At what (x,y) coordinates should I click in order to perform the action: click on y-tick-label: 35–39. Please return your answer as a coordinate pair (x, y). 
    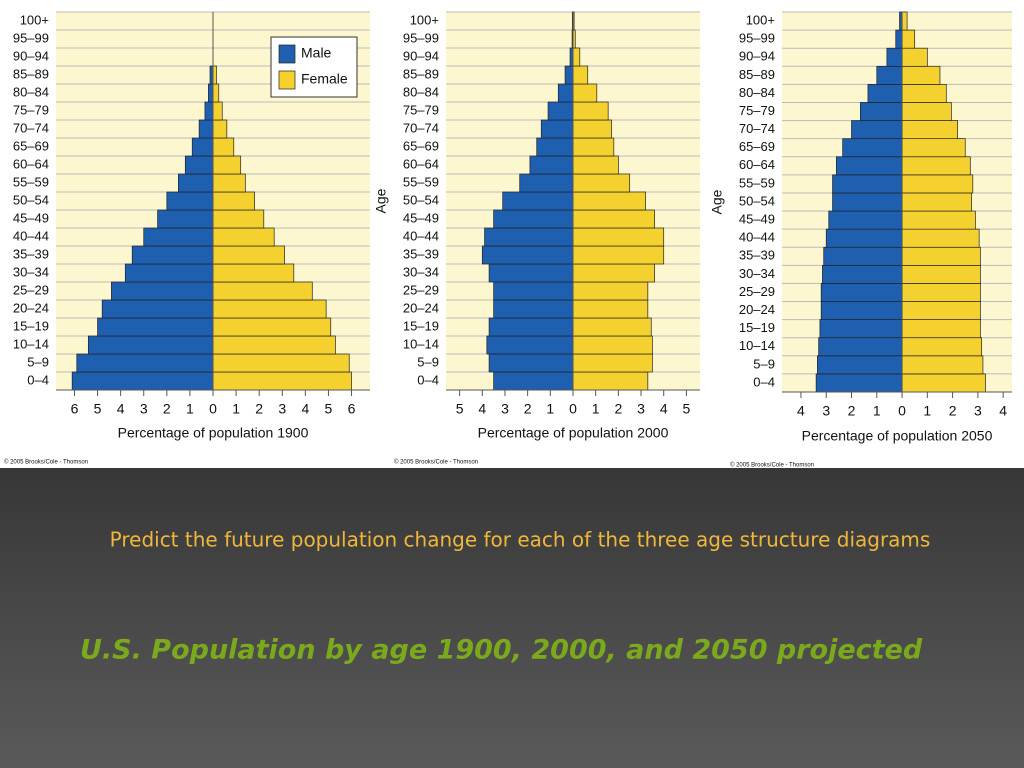
    Looking at the image, I should click on (421, 253).